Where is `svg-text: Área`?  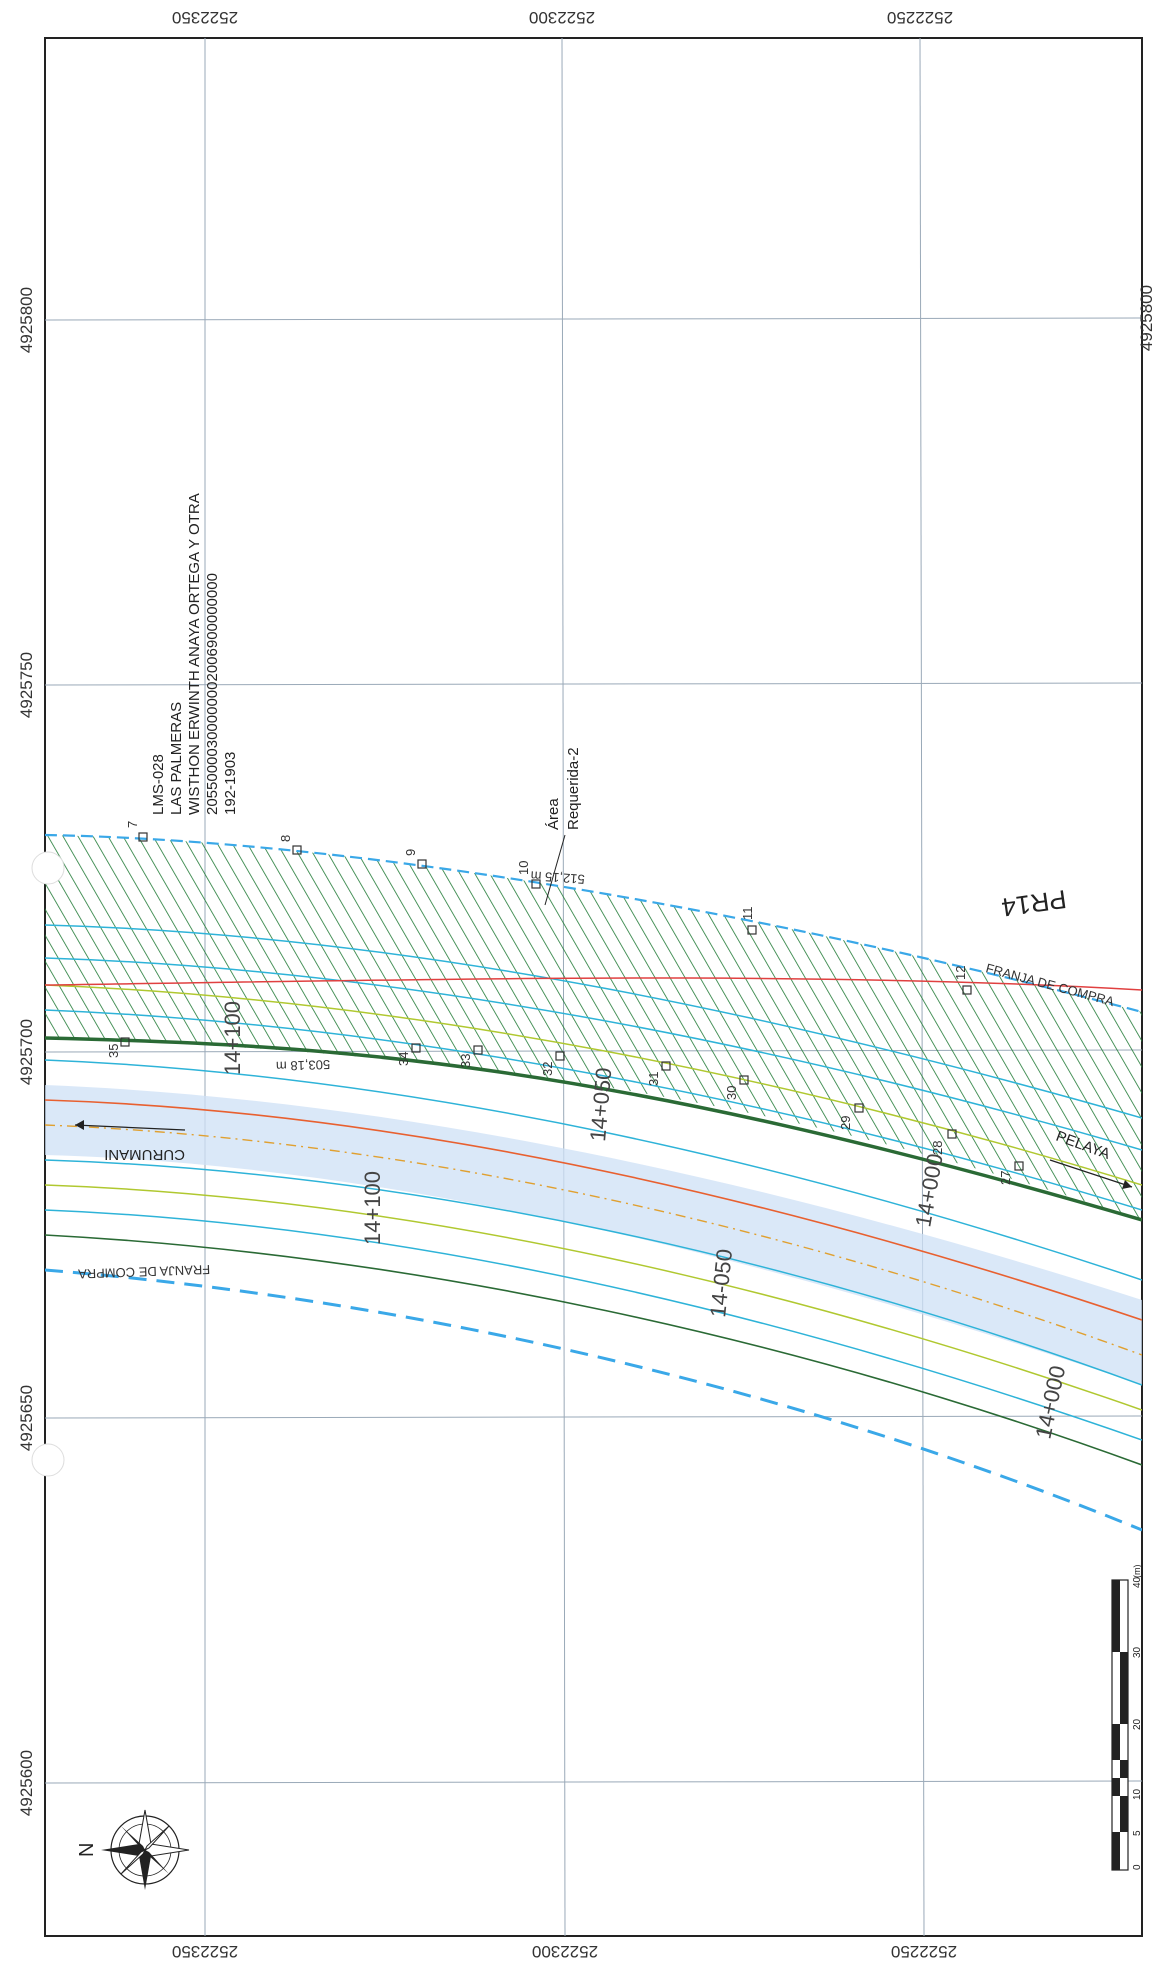
svg-text: Área is located at coordinates (553, 814).